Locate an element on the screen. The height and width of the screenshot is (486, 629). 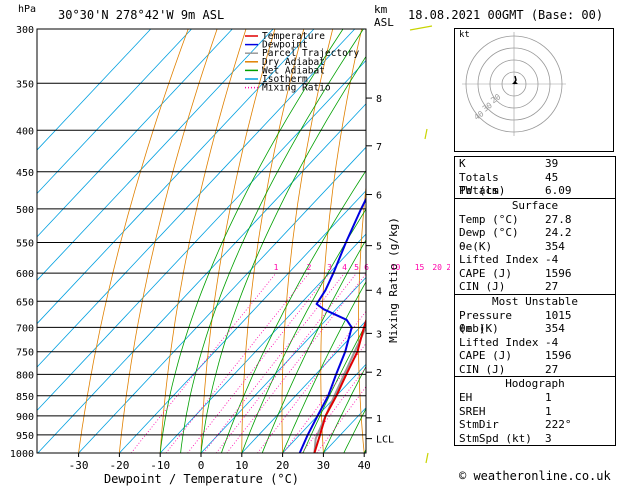
stat-value: 27 is located at coordinates (552, 286).